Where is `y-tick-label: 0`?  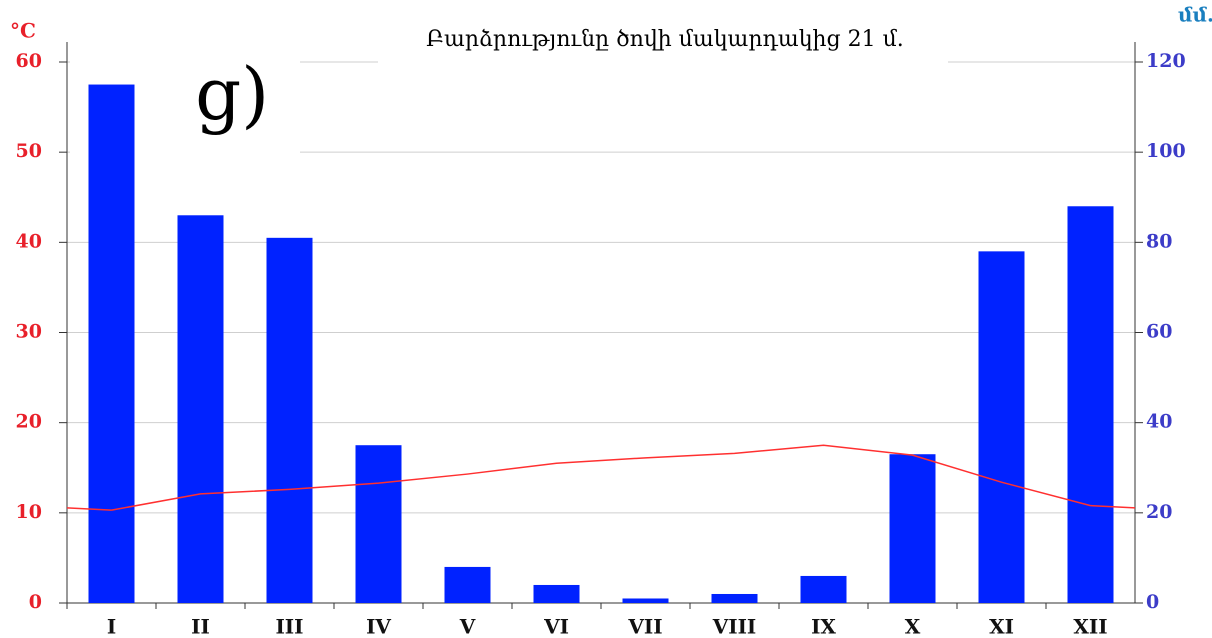
y-tick-label: 0 is located at coordinates (35, 602).